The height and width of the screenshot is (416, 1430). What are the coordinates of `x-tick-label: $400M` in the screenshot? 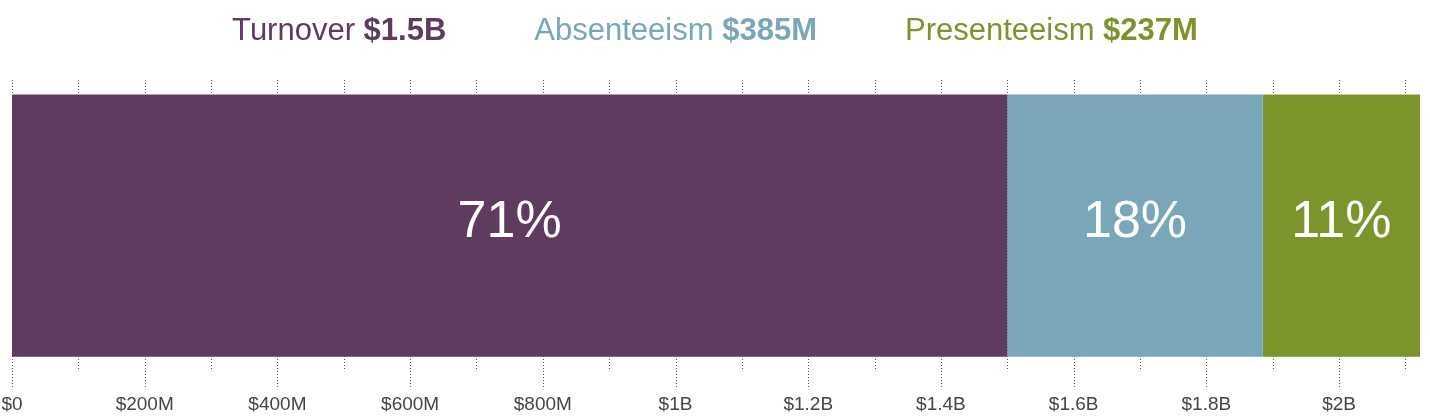 It's located at (277, 403).